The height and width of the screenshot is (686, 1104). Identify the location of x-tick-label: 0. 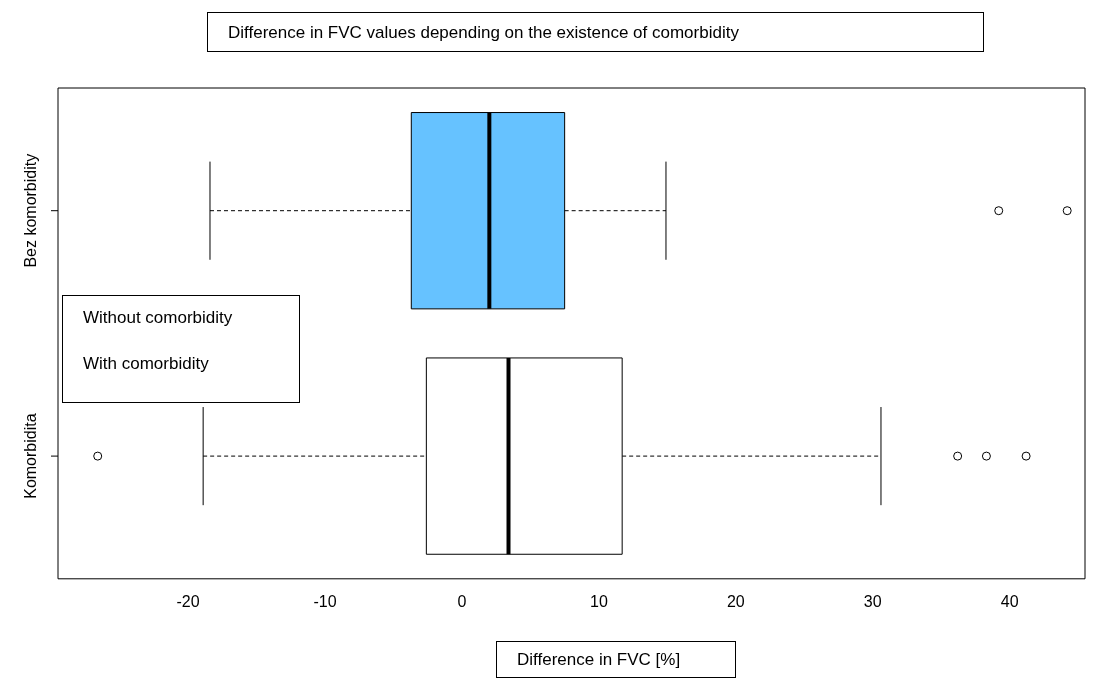
(462, 601).